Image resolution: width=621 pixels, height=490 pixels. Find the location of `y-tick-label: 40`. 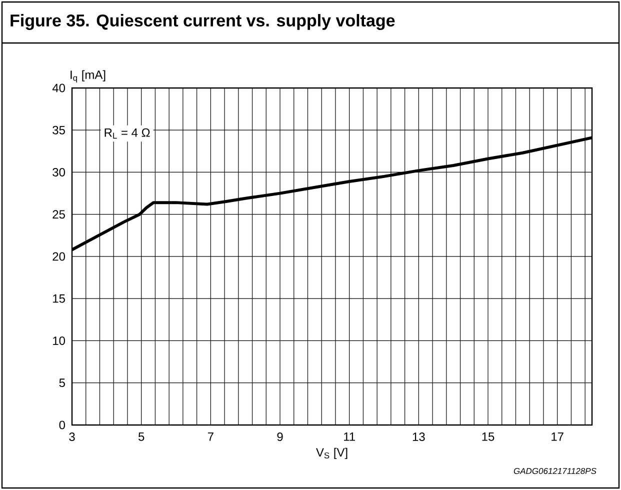

y-tick-label: 40 is located at coordinates (59, 88).